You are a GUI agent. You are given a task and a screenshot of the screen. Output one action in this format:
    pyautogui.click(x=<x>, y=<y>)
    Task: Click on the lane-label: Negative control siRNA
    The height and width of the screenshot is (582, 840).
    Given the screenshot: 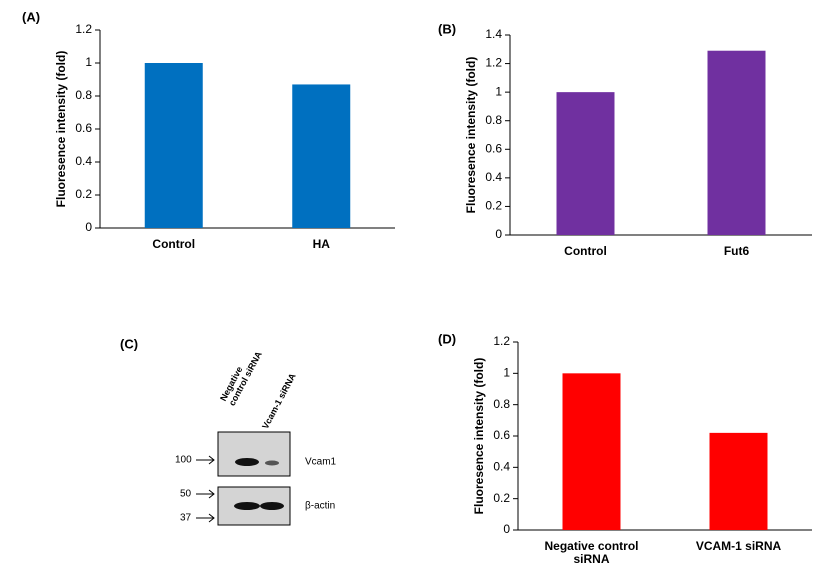 What is the action you would take?
    pyautogui.click(x=241, y=380)
    